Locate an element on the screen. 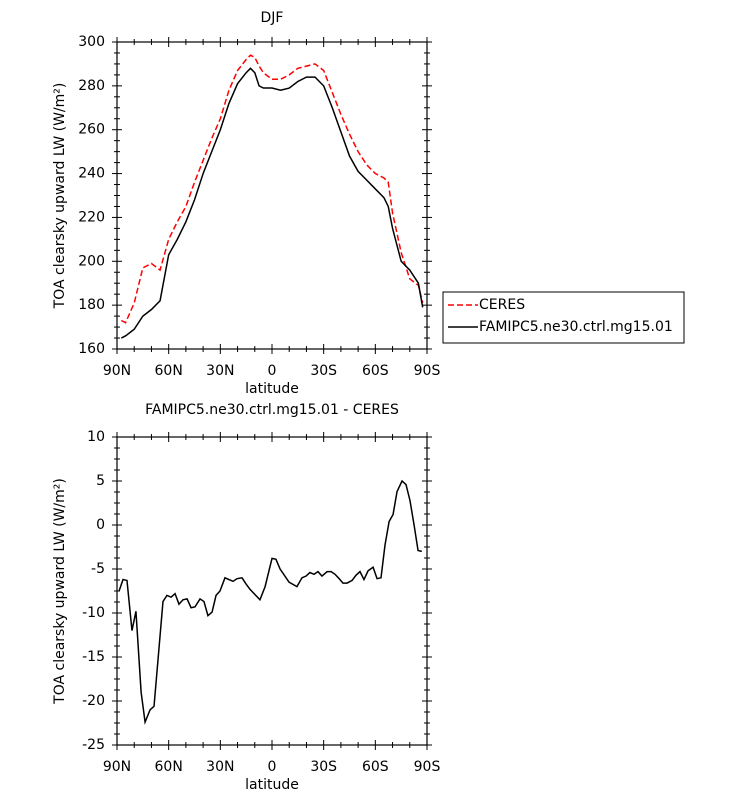 The width and height of the screenshot is (733, 807). legend-label: CERES is located at coordinates (502, 305).